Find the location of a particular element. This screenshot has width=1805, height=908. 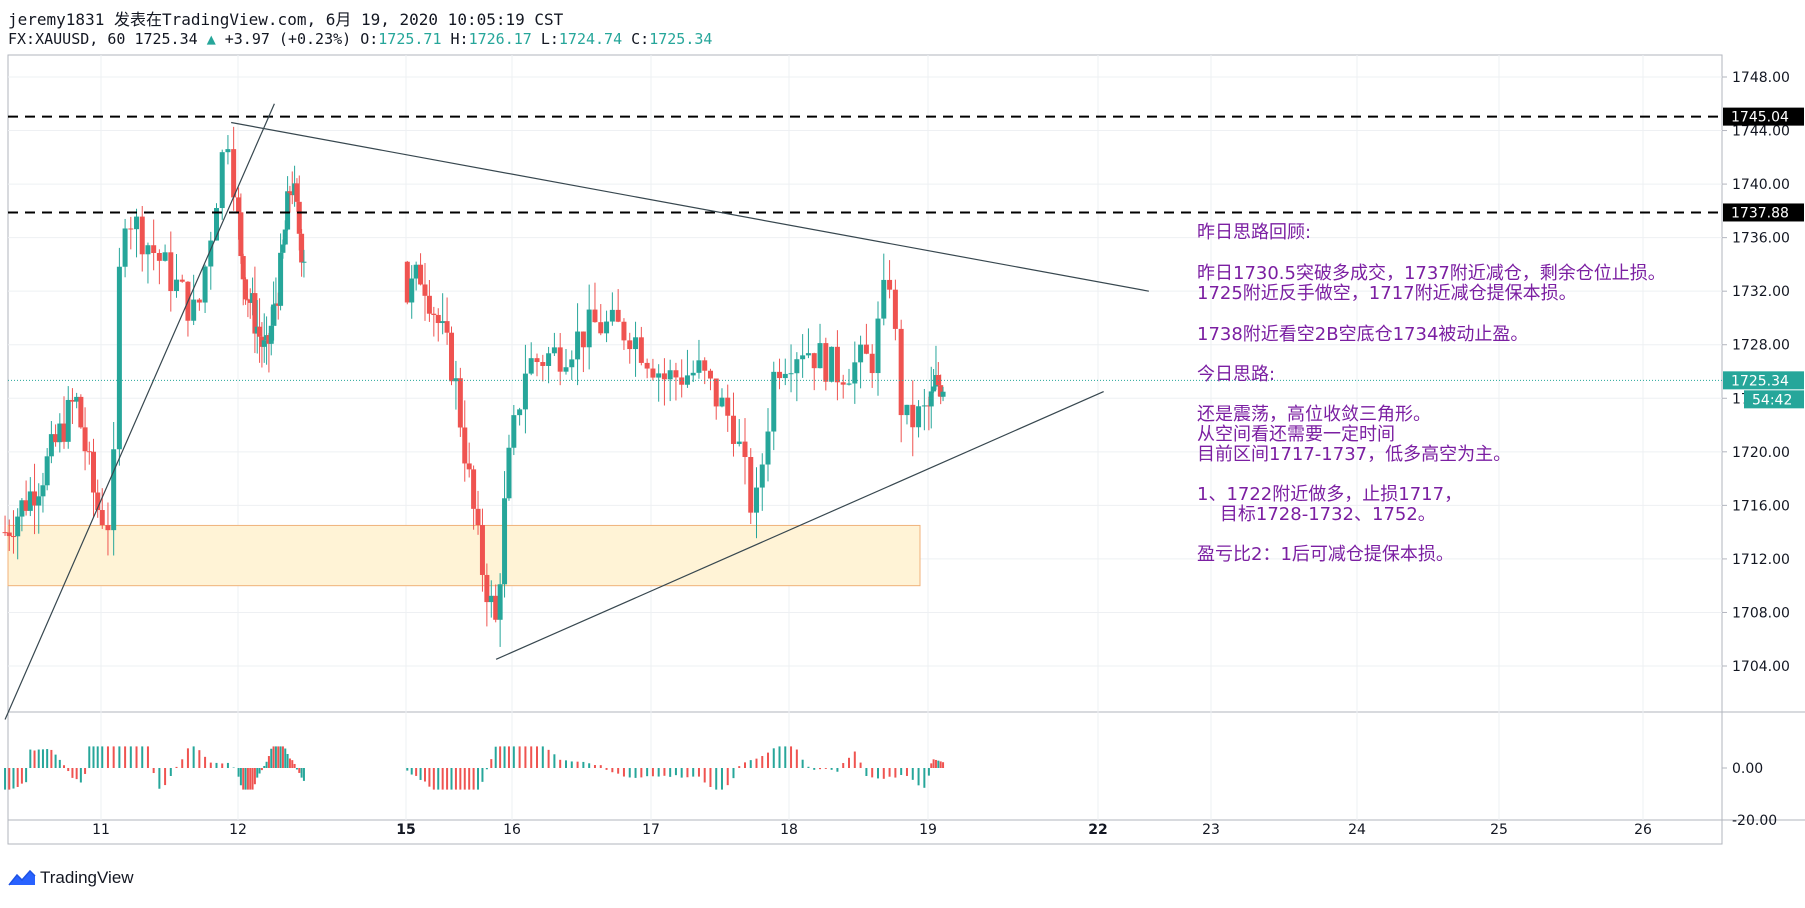

high-key: H: is located at coordinates (459, 39).